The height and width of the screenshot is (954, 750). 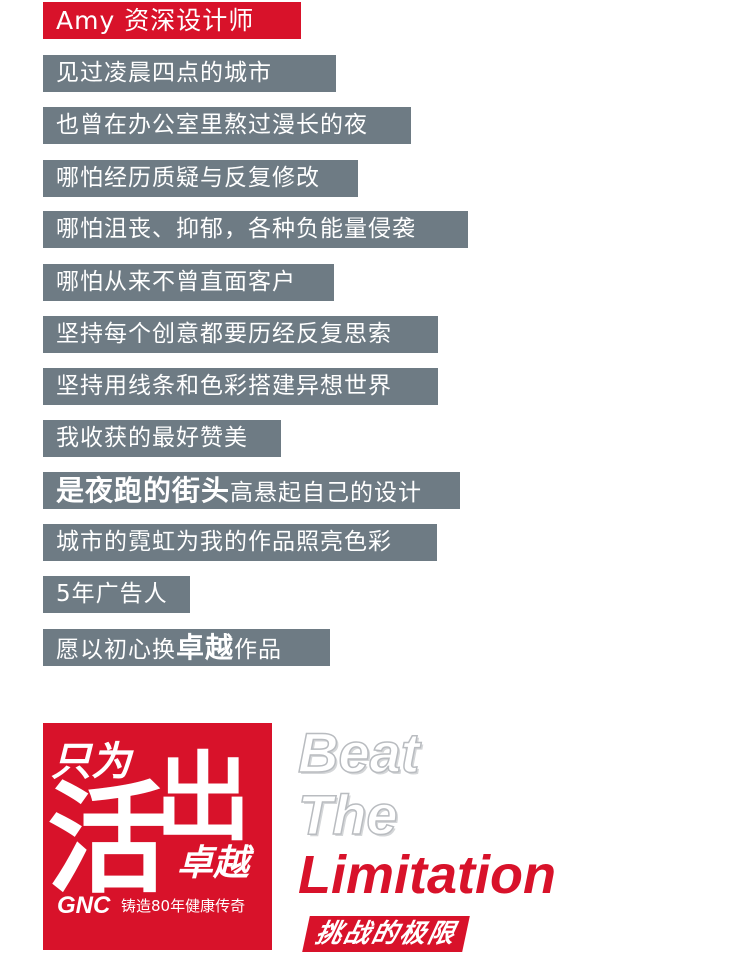 What do you see at coordinates (227, 125) in the screenshot?
I see `poem-line-2: 也曾在办公室里熬过漫长的夜` at bounding box center [227, 125].